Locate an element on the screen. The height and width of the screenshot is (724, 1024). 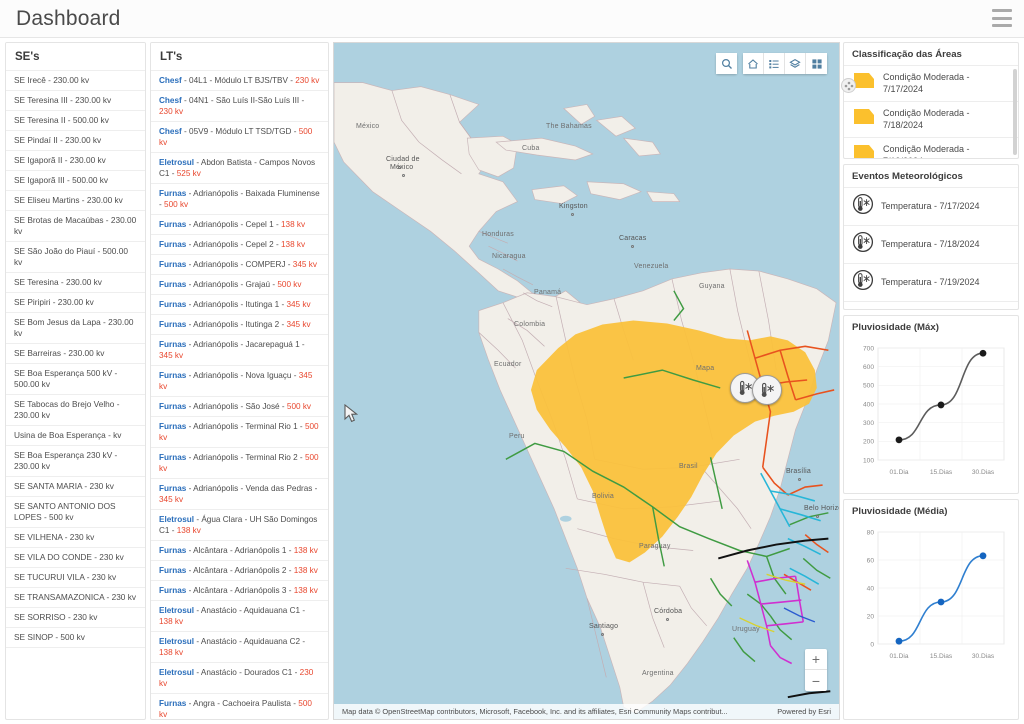
classification-list-item: Condição Moderada - 7/18/2024 is located at coordinates (931, 119).